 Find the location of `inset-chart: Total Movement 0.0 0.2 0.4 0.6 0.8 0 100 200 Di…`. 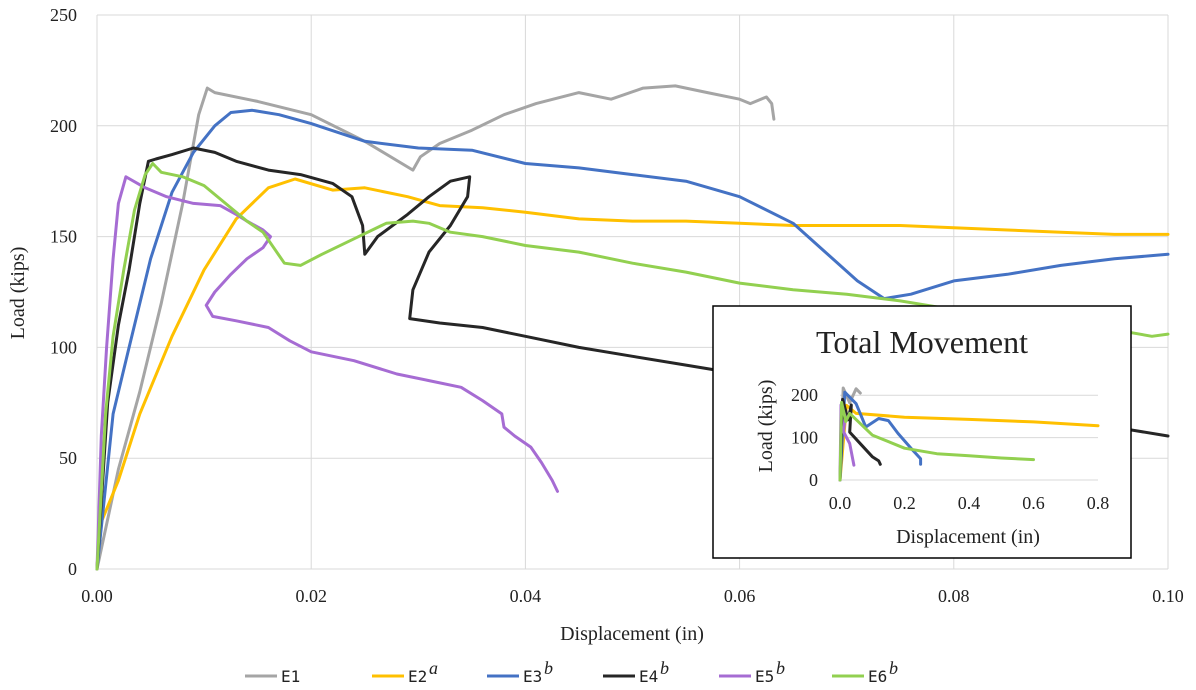

inset-chart: Total Movement 0.0 0.2 0.4 0.6 0.8 0 100 200 Di… is located at coordinates (922, 432).